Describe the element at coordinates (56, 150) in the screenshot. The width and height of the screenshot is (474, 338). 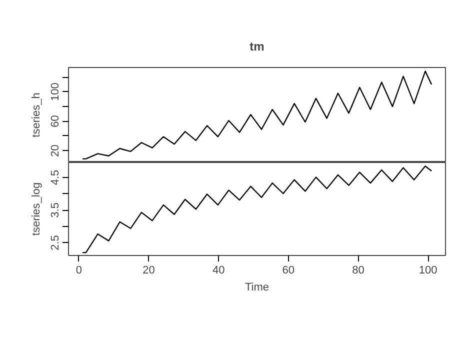
I see `y-tick-label: 20` at that location.